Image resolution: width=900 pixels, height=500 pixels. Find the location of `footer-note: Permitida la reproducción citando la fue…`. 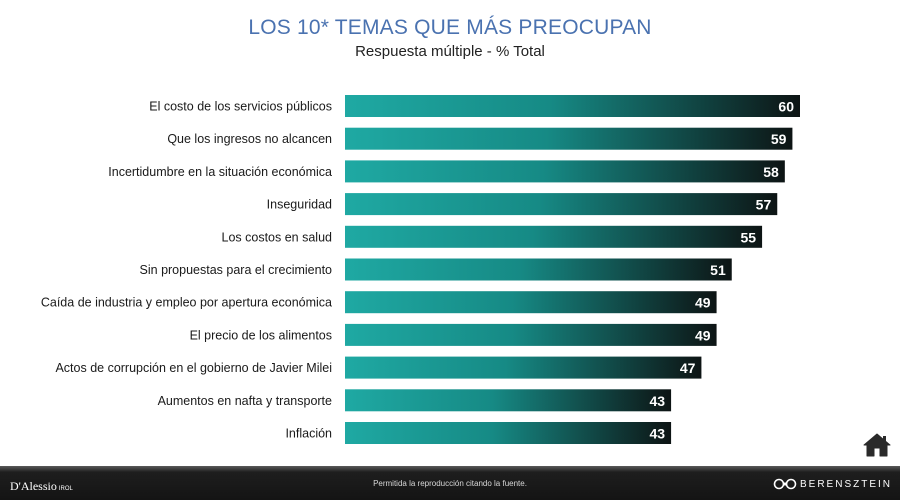

footer-note: Permitida la reproducción citando la fue… is located at coordinates (450, 483).